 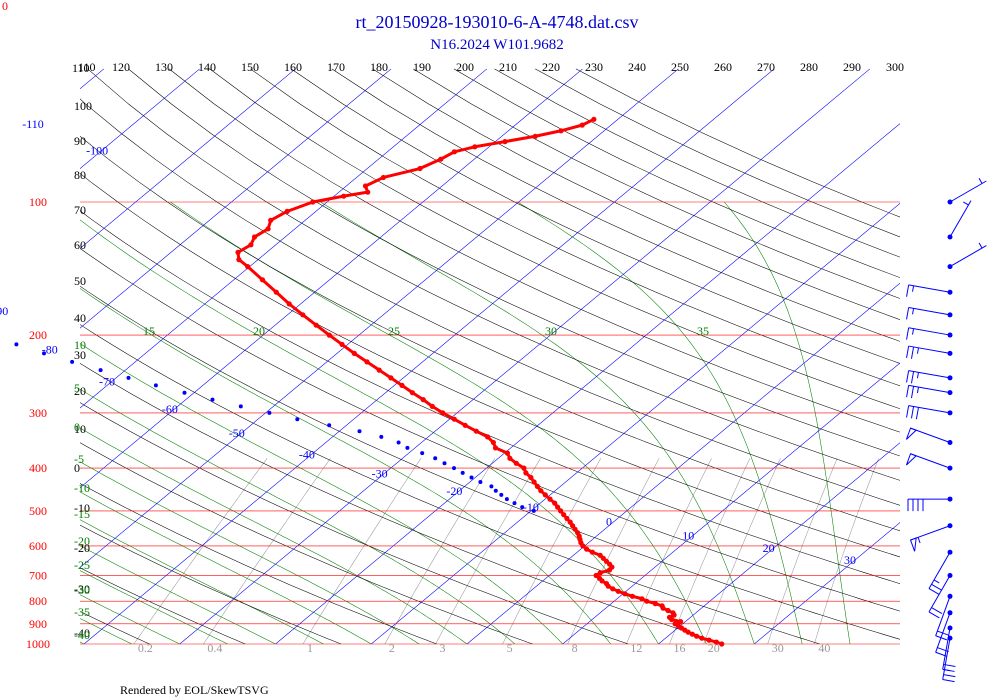 What do you see at coordinates (214, 648) in the screenshot?
I see `mixing-ratio-label: 0.4` at bounding box center [214, 648].